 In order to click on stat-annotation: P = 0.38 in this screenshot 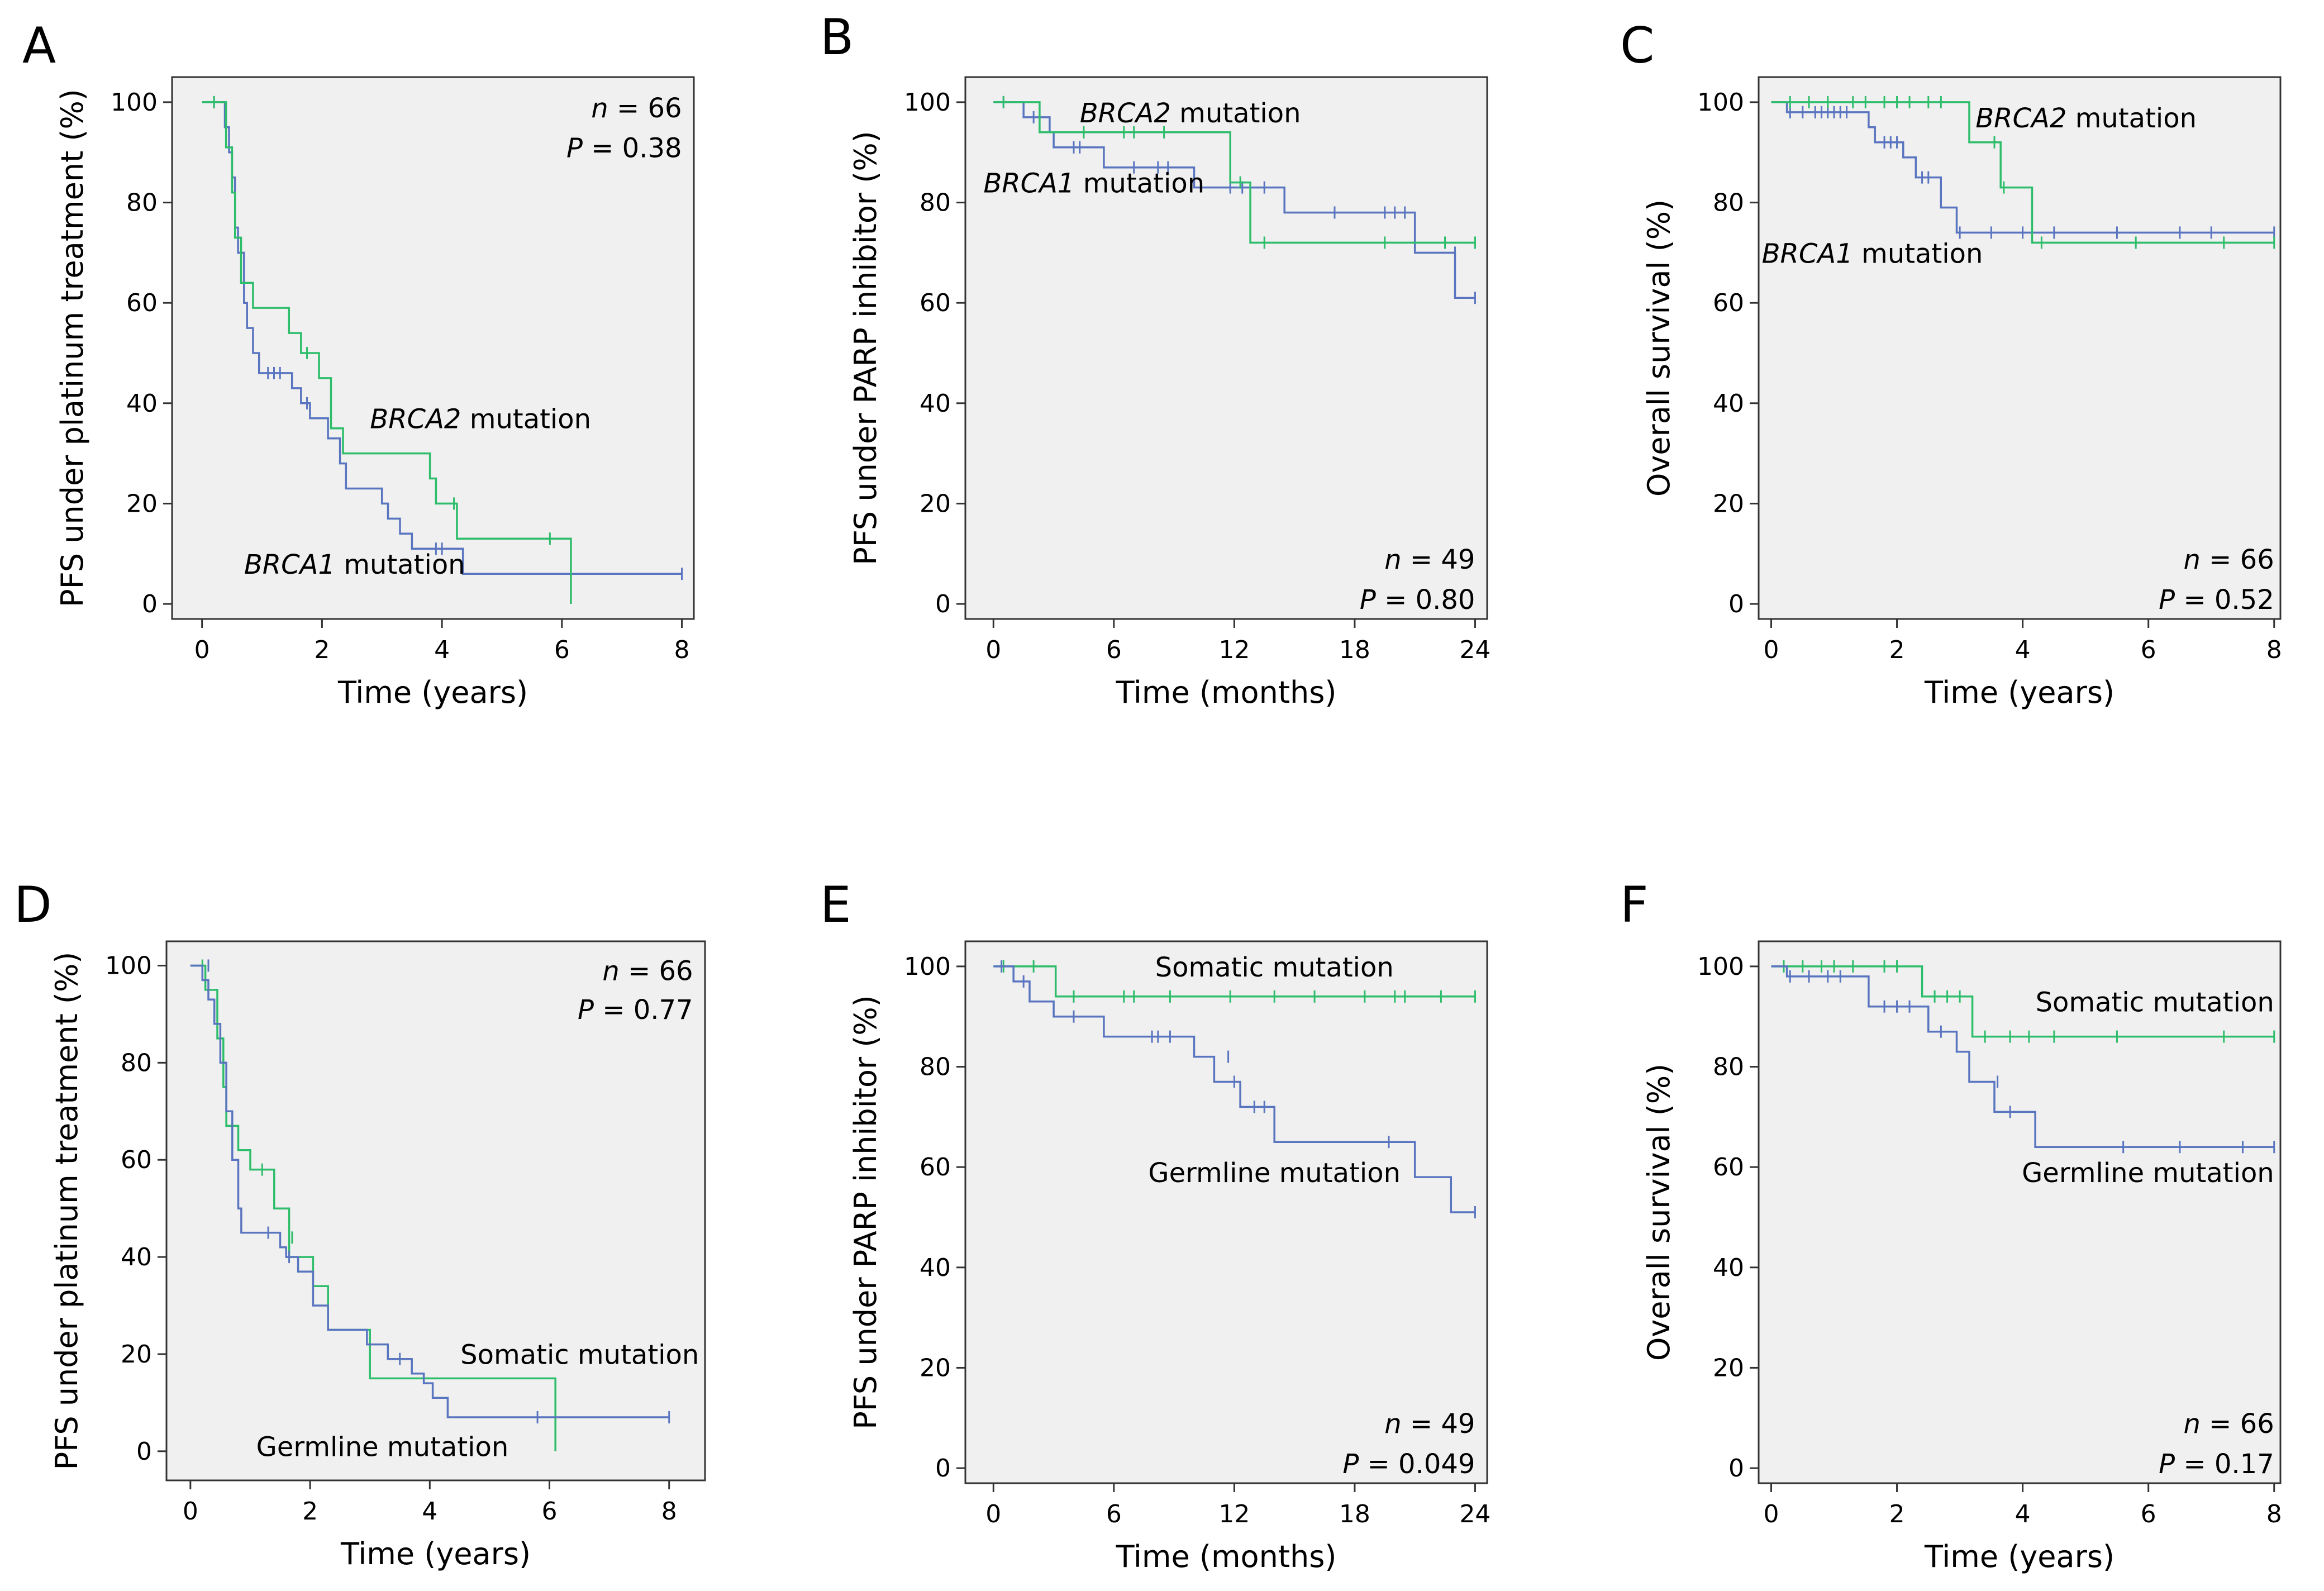, I will do `click(624, 148)`.